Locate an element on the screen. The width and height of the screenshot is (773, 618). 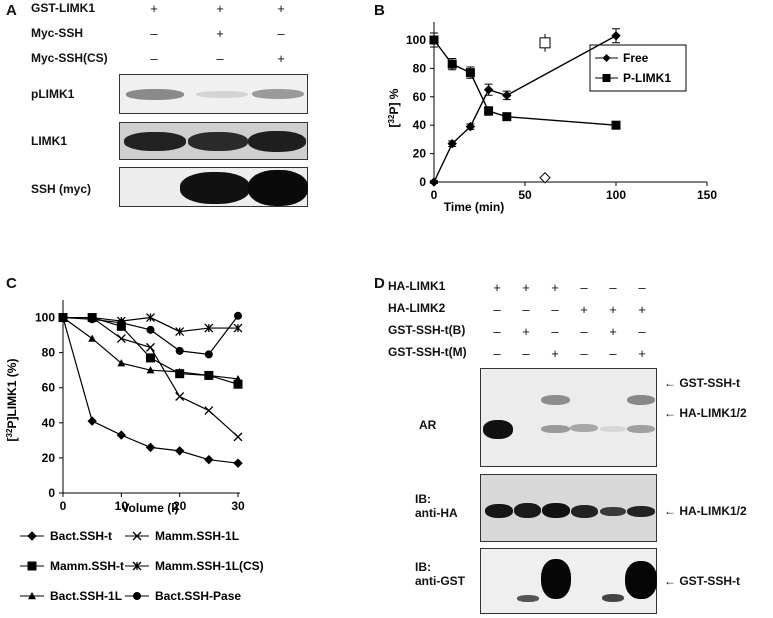
panel-a-blot-label: pLIMK1 is located at coordinates (53, 94).